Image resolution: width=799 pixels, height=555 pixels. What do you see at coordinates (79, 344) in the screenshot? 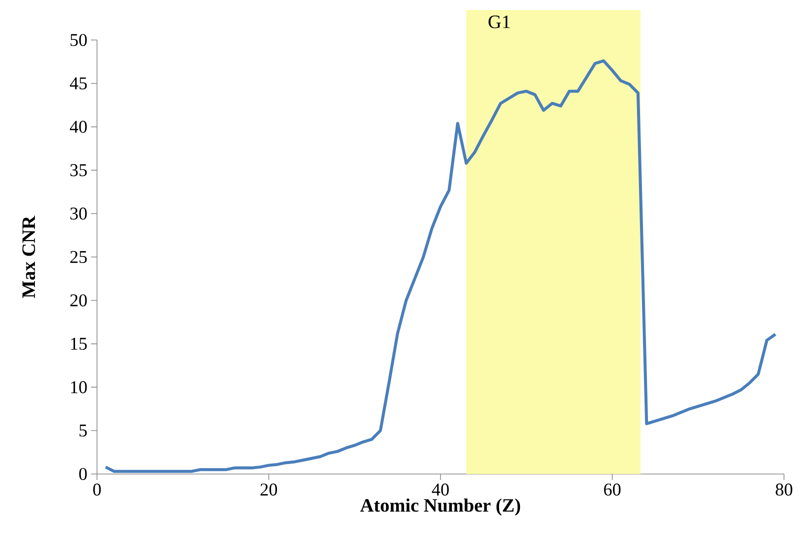
I see `y-tick-label: 15` at bounding box center [79, 344].